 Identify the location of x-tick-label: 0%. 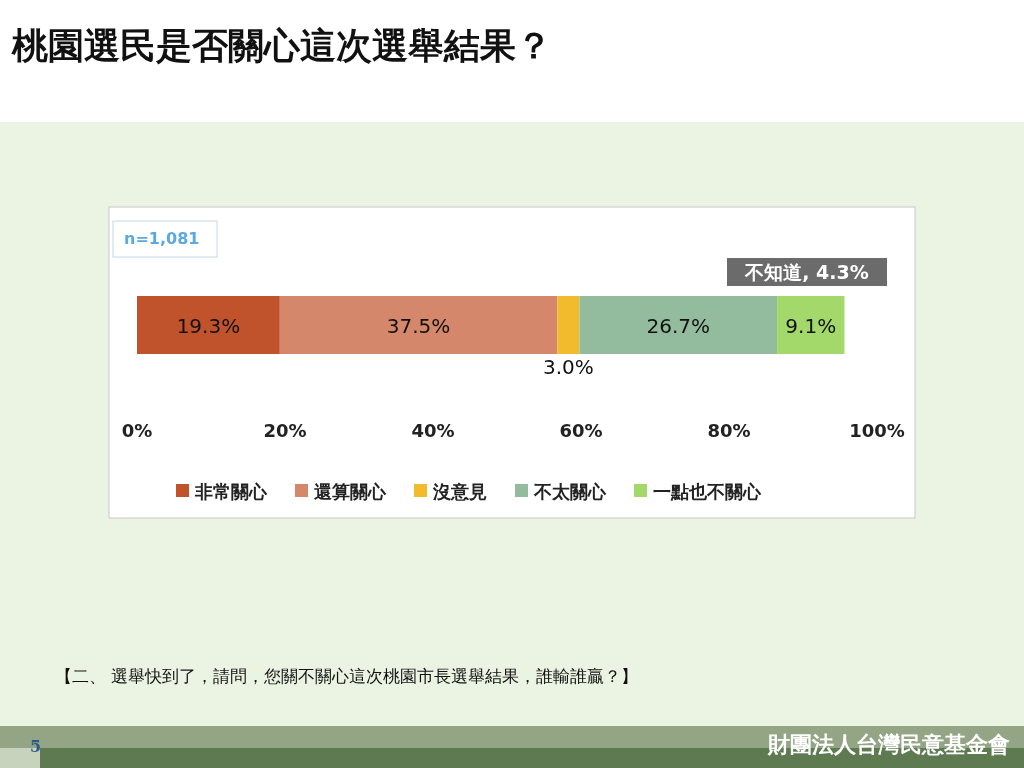
(137, 430).